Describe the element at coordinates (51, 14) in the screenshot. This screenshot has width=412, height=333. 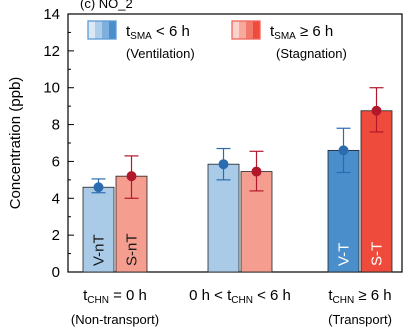
I see `y-tick-label: 14` at that location.